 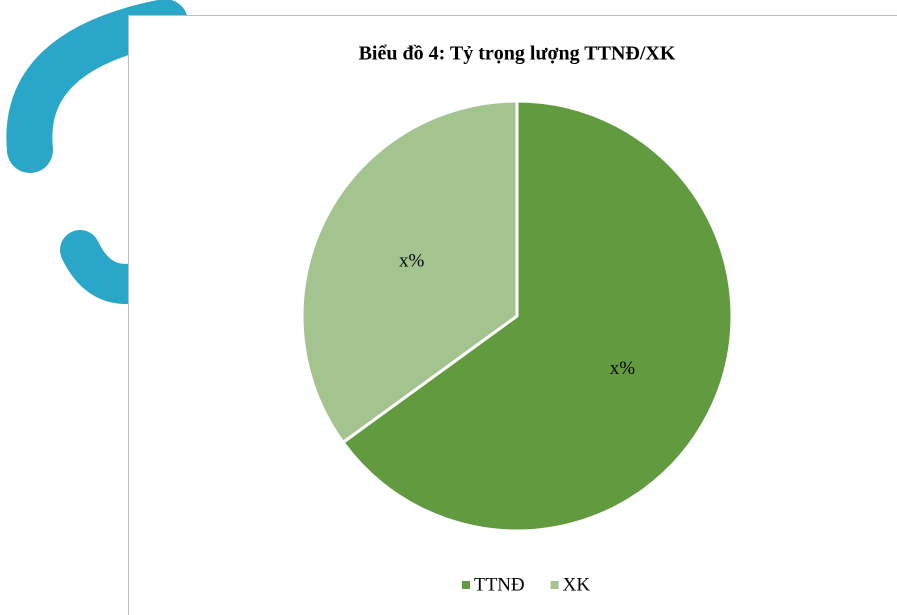 What do you see at coordinates (517, 54) in the screenshot?
I see `chart-title: Biểu đồ 4: Tỷ trọng lượng TTNĐ/XK` at bounding box center [517, 54].